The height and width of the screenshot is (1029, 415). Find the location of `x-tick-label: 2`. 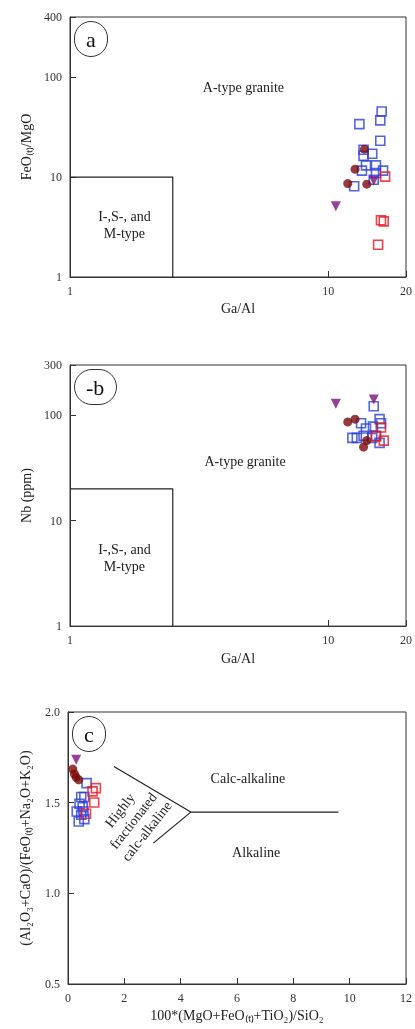

x-tick-label: 2 is located at coordinates (124, 998).